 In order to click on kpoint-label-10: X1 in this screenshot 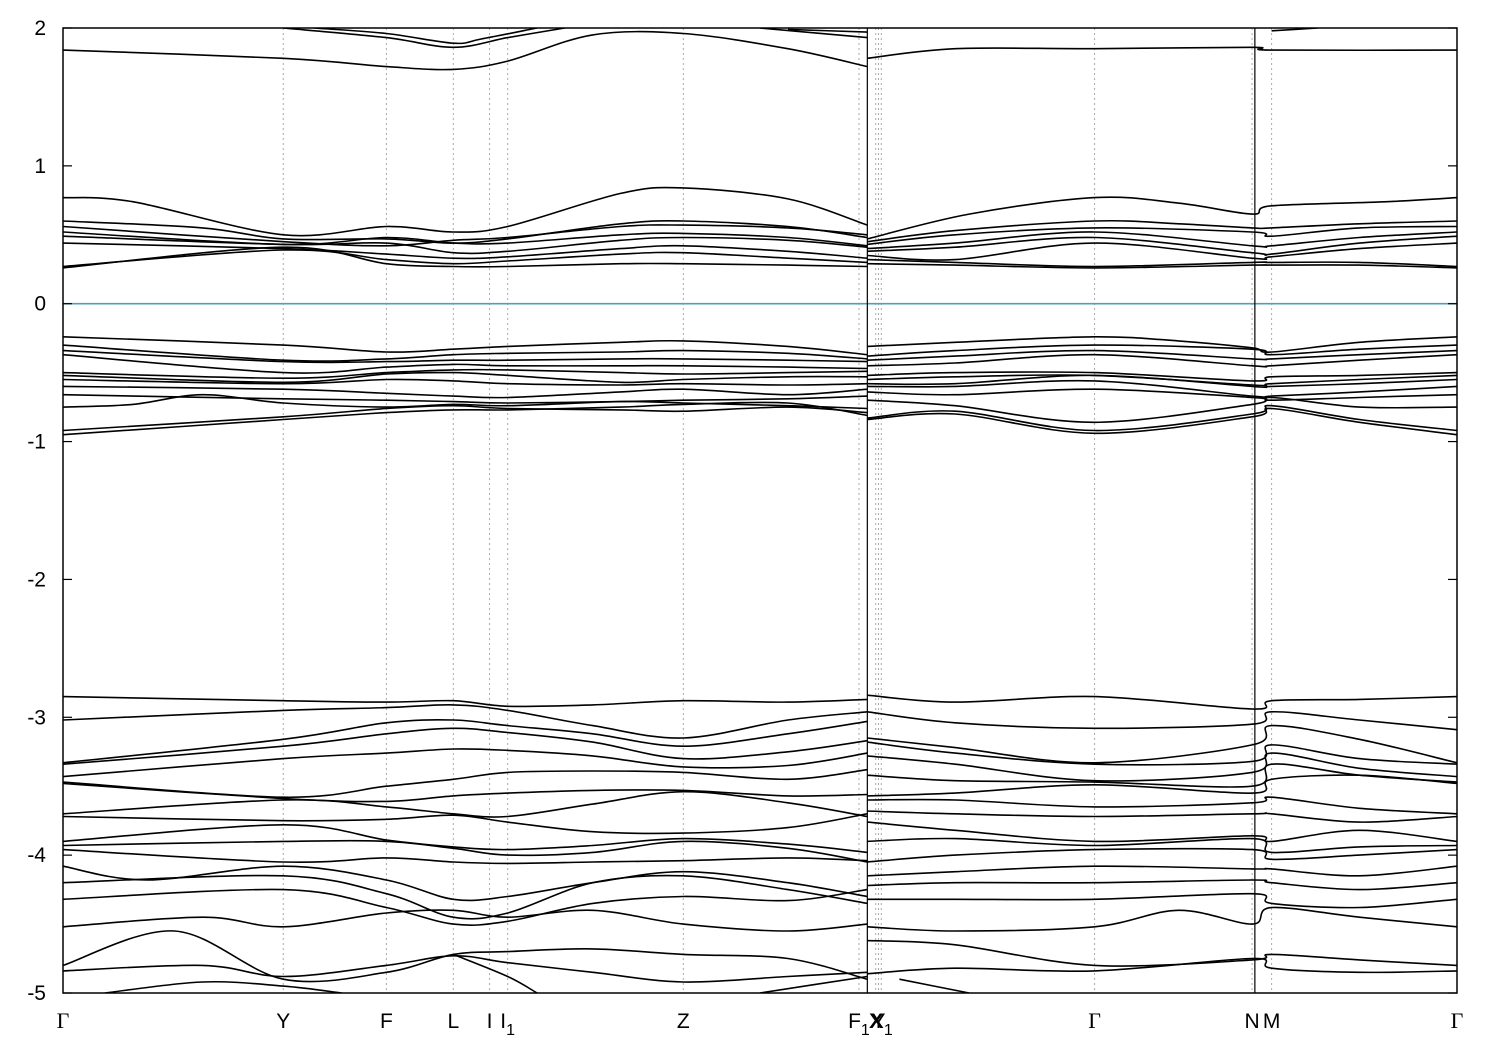, I will do `click(881, 1024)`.